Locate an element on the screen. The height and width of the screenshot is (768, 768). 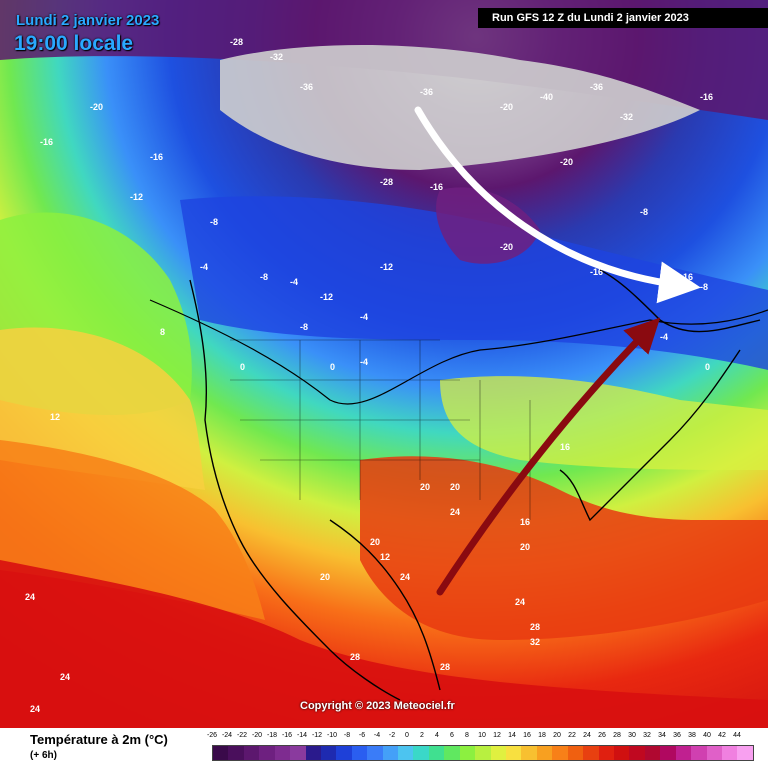
temperature-value: 12 is located at coordinates (385, 557).